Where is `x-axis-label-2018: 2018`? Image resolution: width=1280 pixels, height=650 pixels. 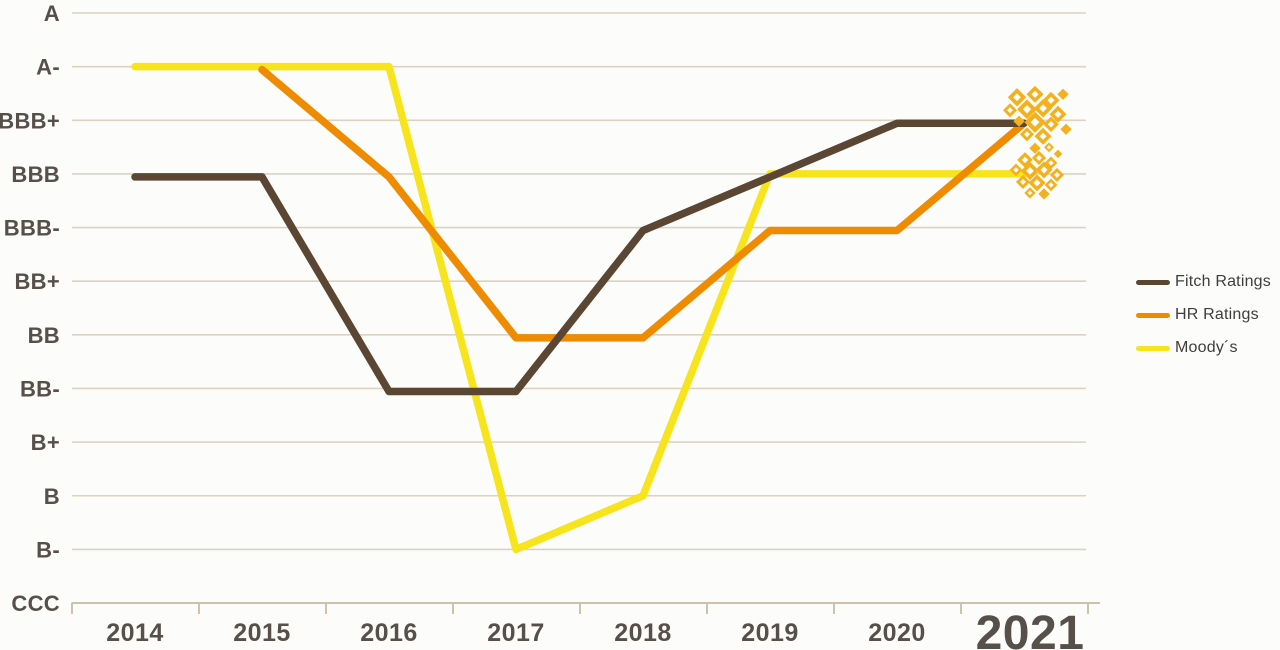 x-axis-label-2018: 2018 is located at coordinates (643, 633).